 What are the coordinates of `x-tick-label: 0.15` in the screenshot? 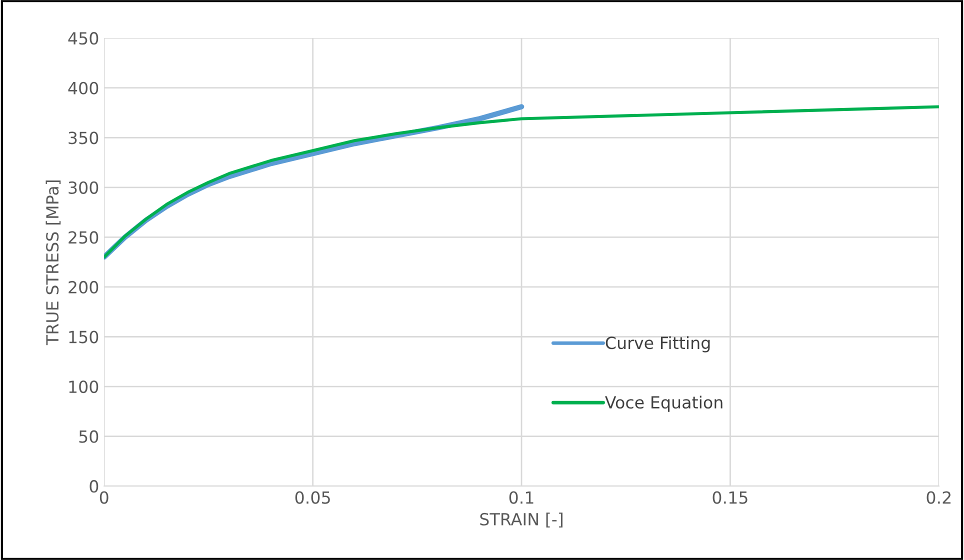 It's located at (730, 497).